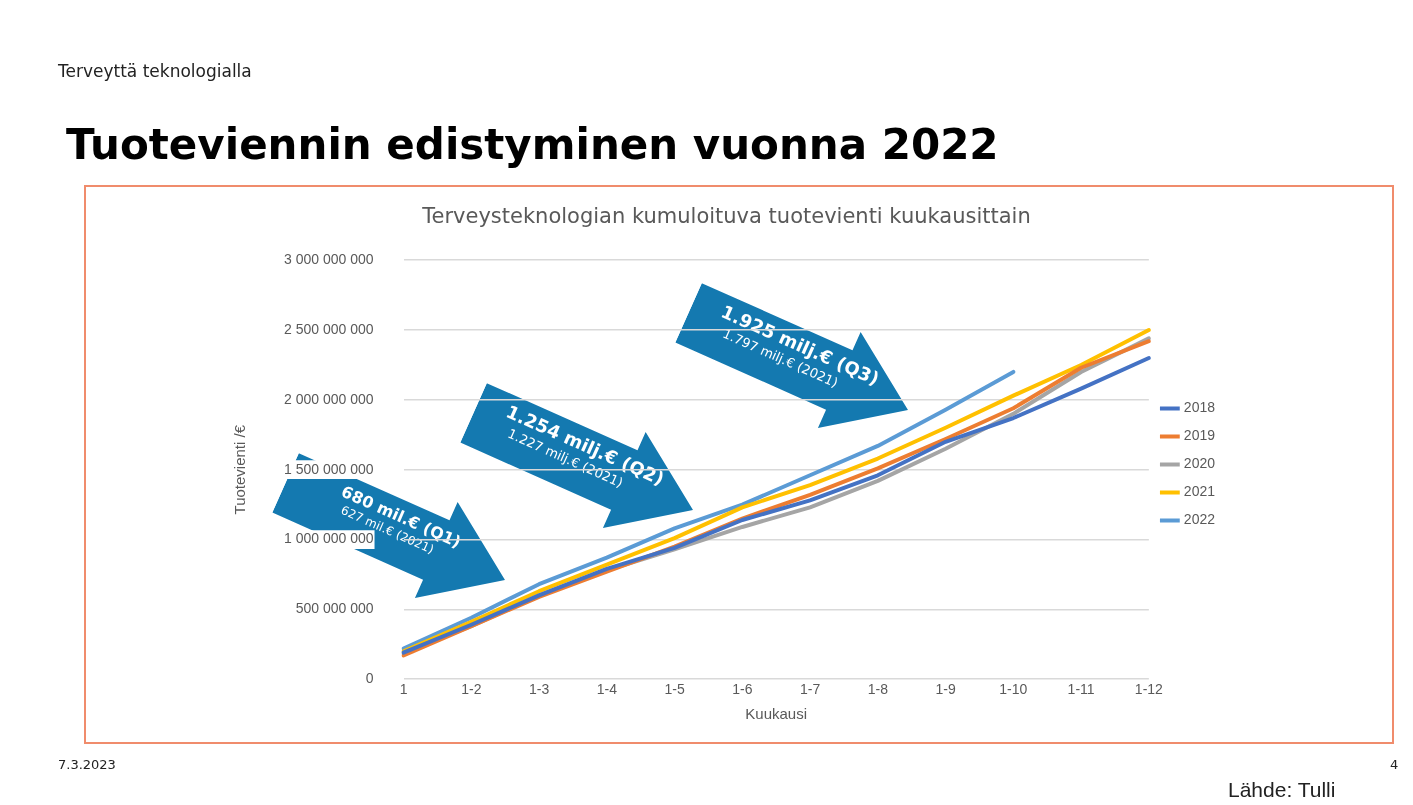  I want to click on x-tick-label: 1-4, so click(607, 689).